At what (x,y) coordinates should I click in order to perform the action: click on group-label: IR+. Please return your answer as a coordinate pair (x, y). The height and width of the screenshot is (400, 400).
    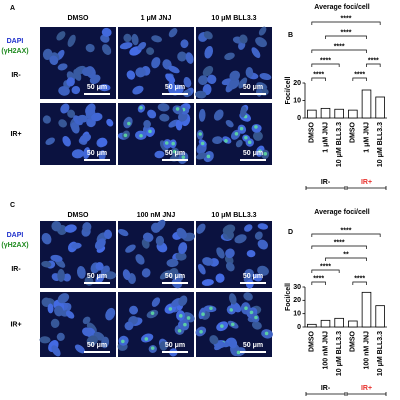
    Looking at the image, I should click on (366, 388).